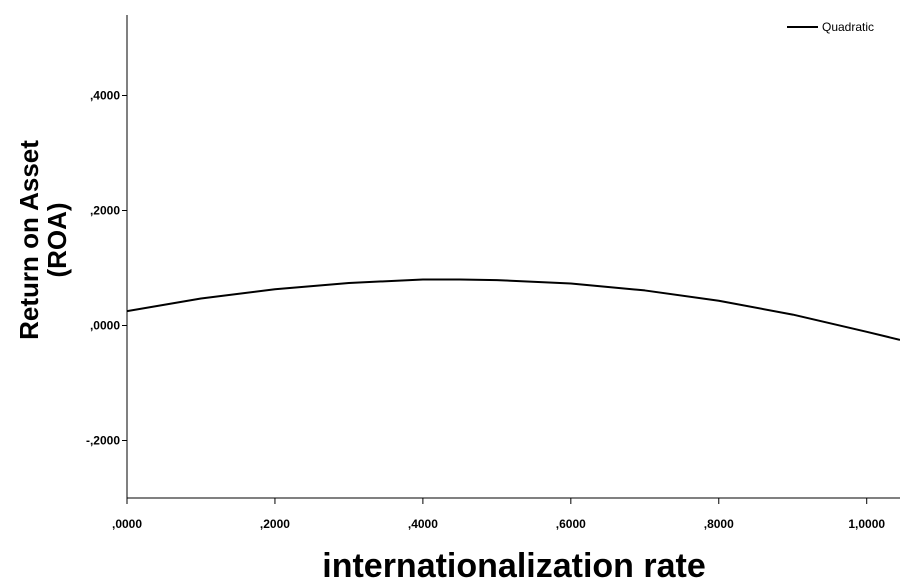  I want to click on y-tick-label: ,2000, so click(105, 211).